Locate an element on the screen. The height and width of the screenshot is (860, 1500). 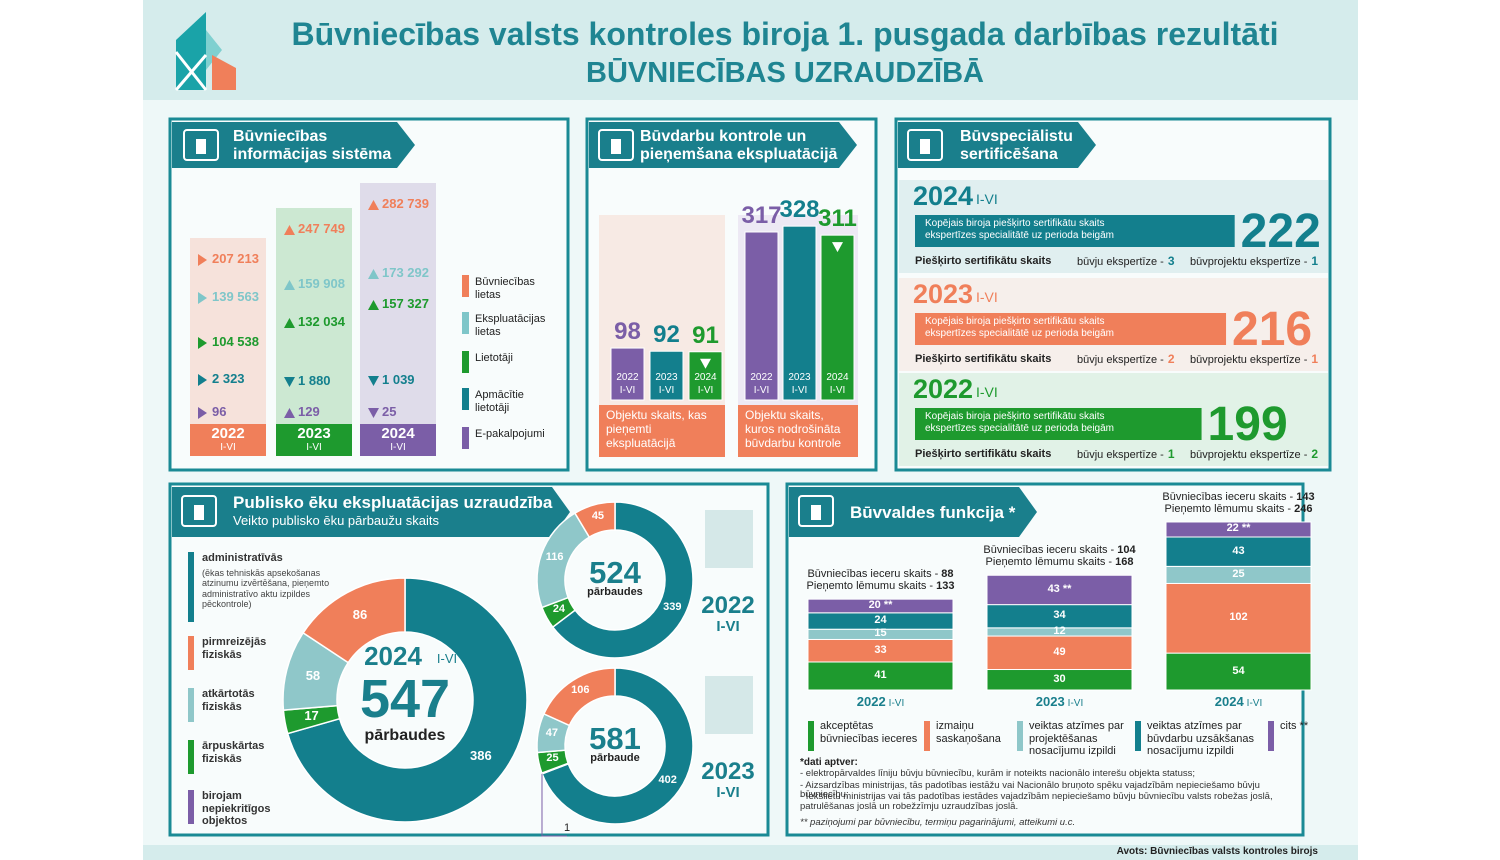
legend-label: Lietotāji is located at coordinates (494, 358).